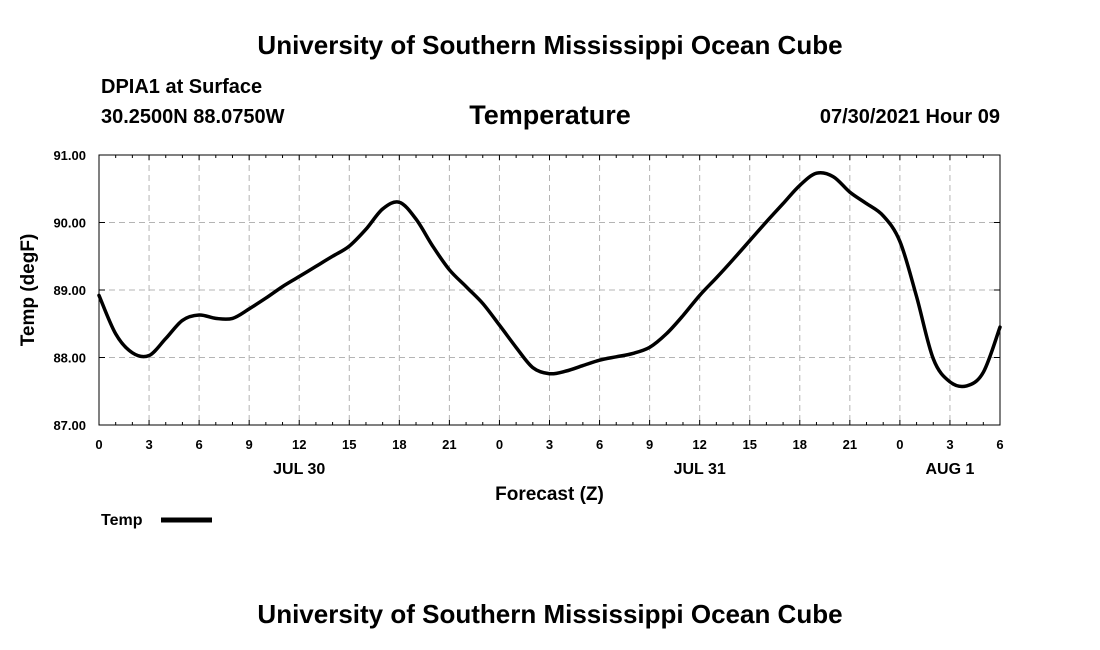 Image resolution: width=1100 pixels, height=650 pixels. I want to click on day-label: AUG 1, so click(949, 469).